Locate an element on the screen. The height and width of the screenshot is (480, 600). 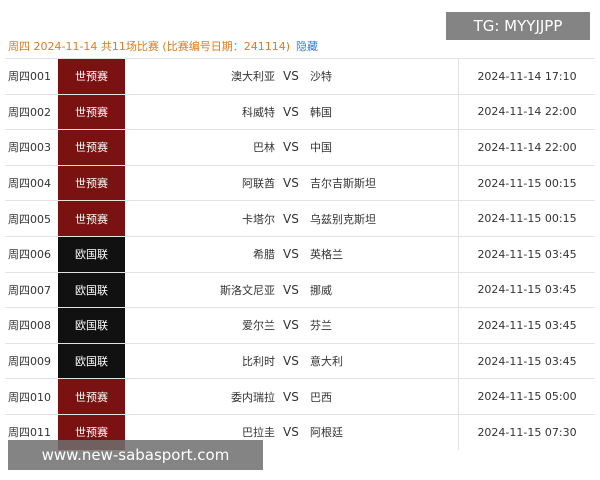
match-id: 周四006 is located at coordinates (29, 255).